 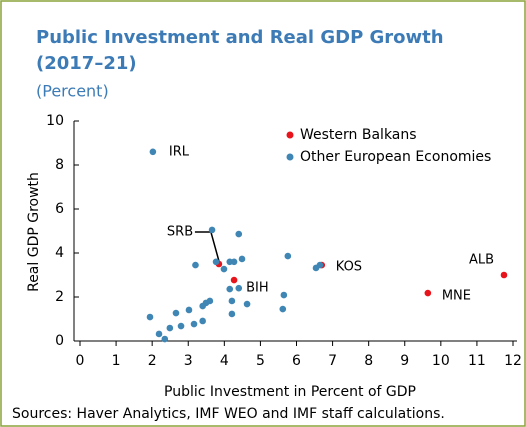 I want to click on x-axis-label: Public Investment in Percent of GDP, so click(x=290, y=392).